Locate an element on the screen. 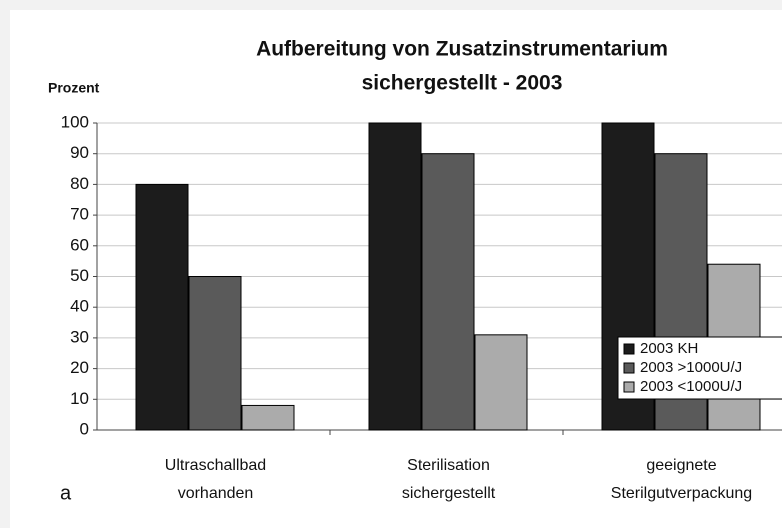 The image size is (782, 528). y-axis-label: Prozent is located at coordinates (74, 88).